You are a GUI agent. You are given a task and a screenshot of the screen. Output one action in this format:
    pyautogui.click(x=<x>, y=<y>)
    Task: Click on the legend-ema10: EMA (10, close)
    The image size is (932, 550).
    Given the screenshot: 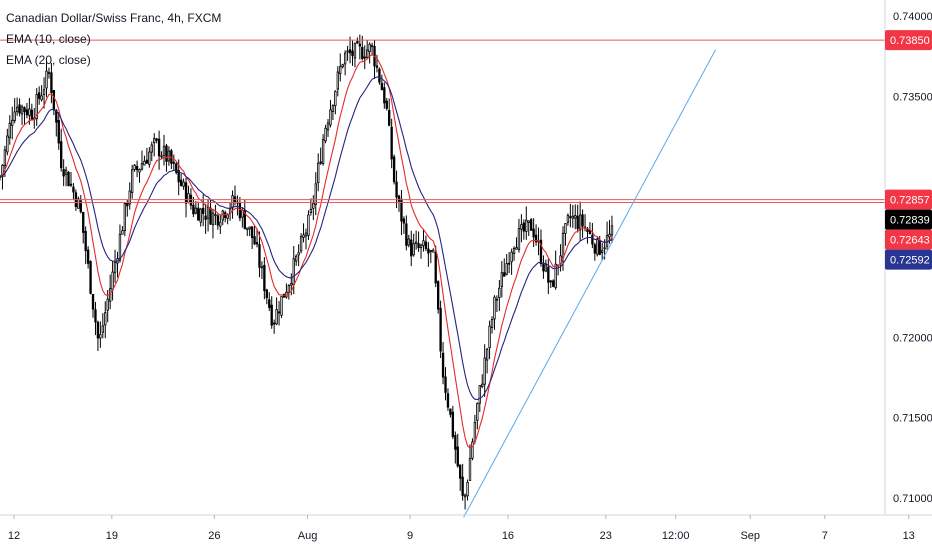 What is the action you would take?
    pyautogui.click(x=48, y=39)
    